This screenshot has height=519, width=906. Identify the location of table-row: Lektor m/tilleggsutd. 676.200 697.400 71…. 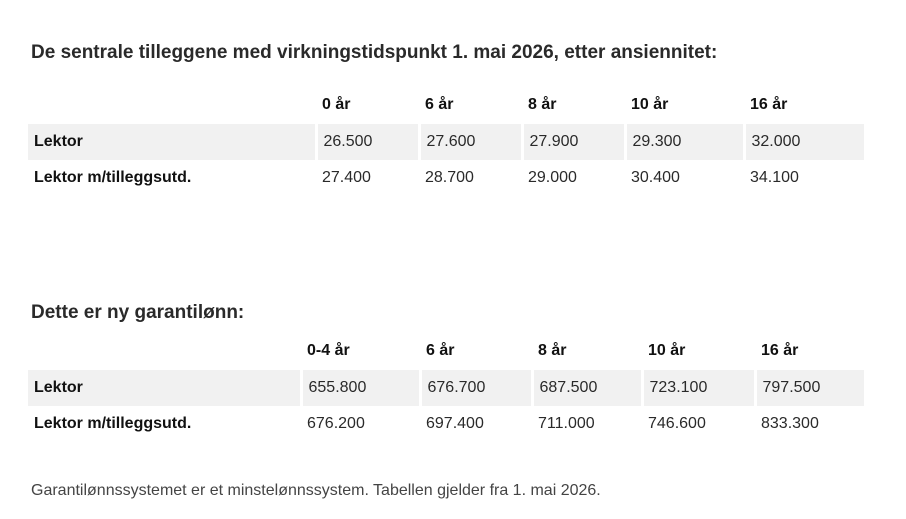
(446, 424).